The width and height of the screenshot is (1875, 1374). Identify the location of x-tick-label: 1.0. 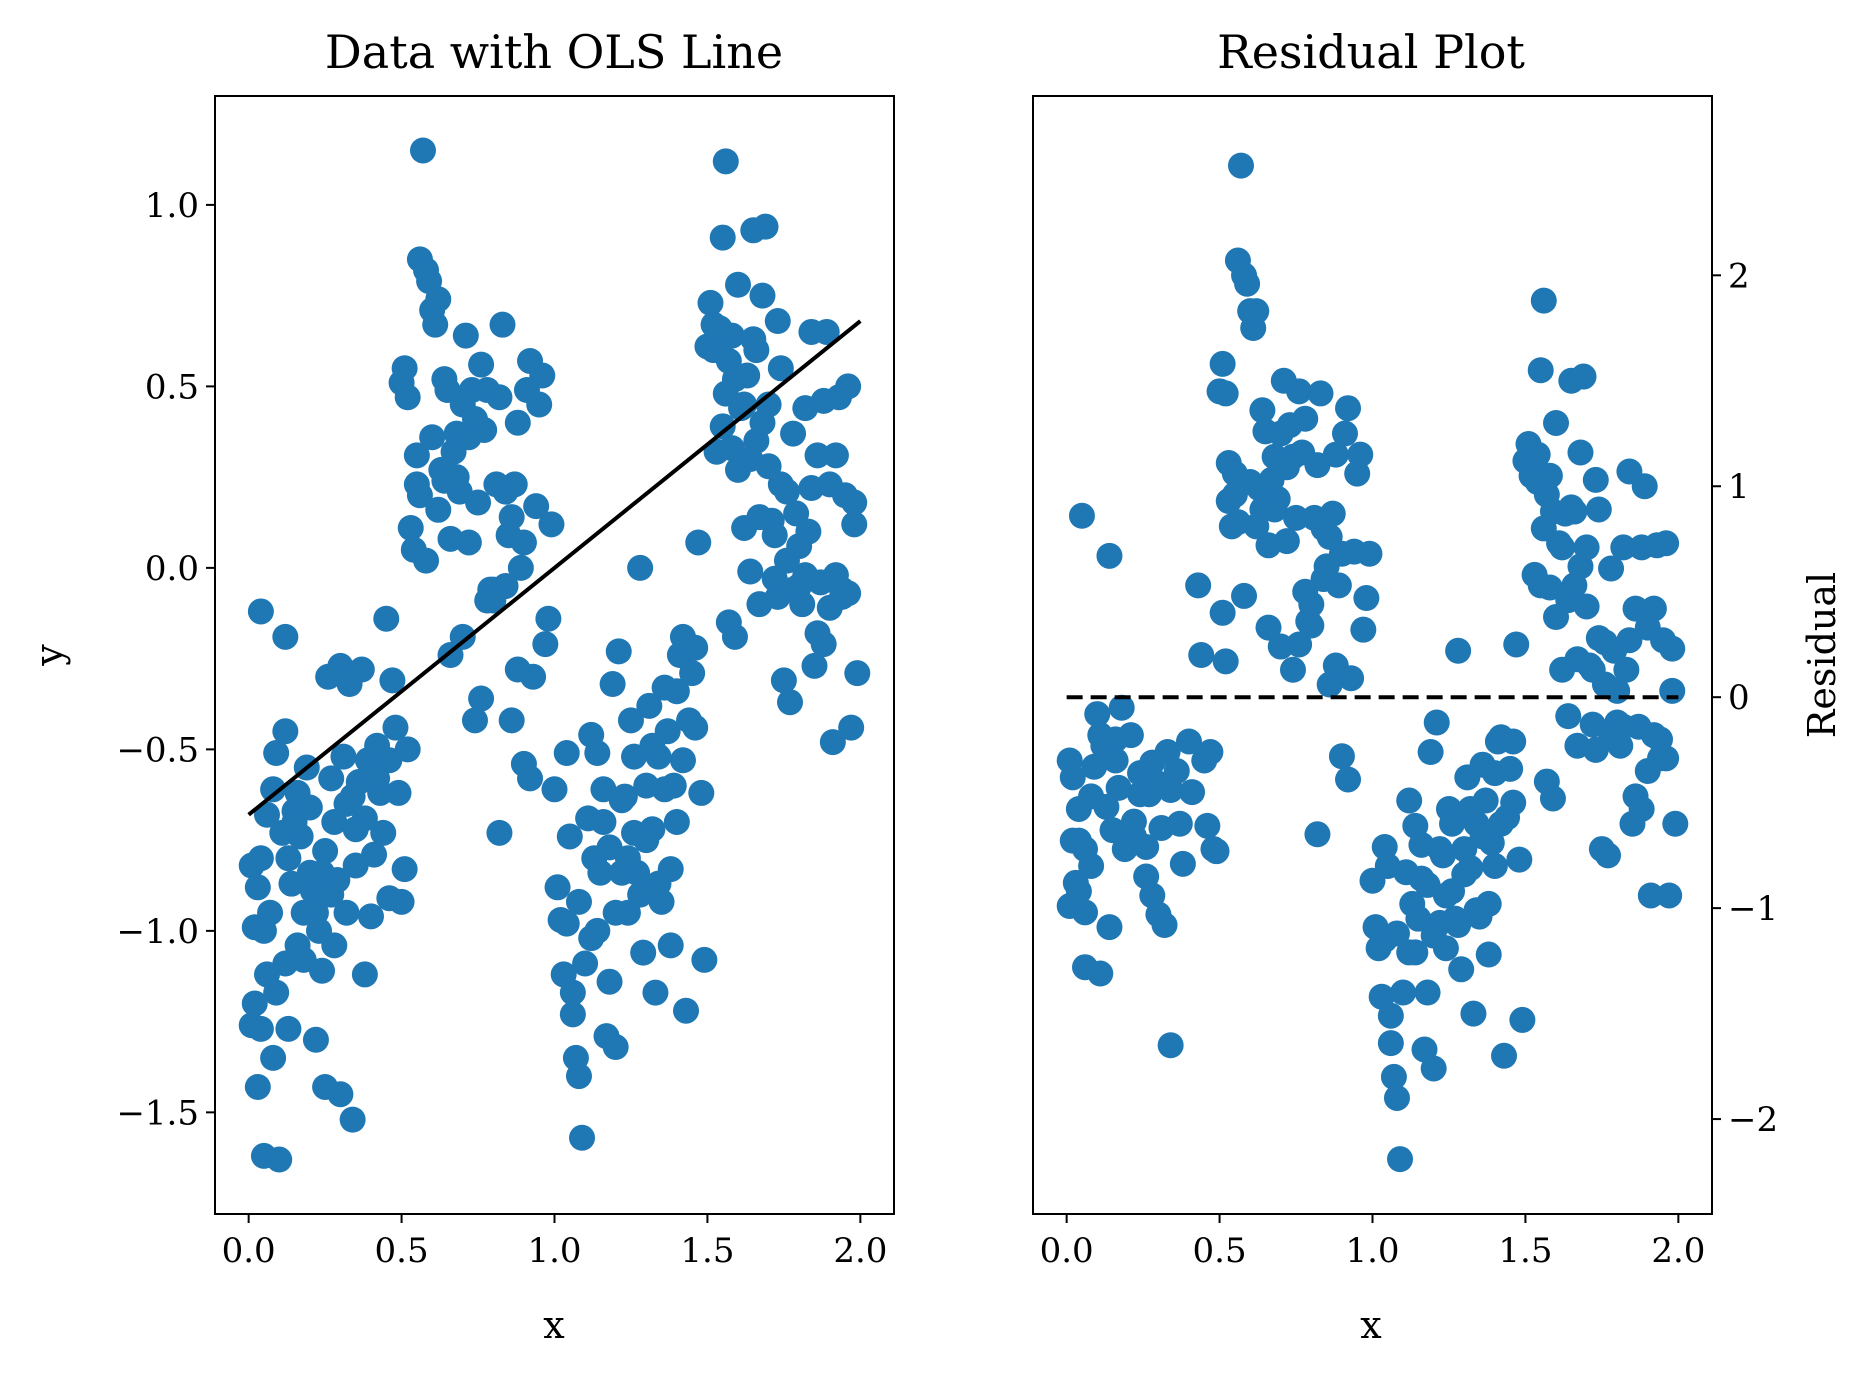
(554, 1251).